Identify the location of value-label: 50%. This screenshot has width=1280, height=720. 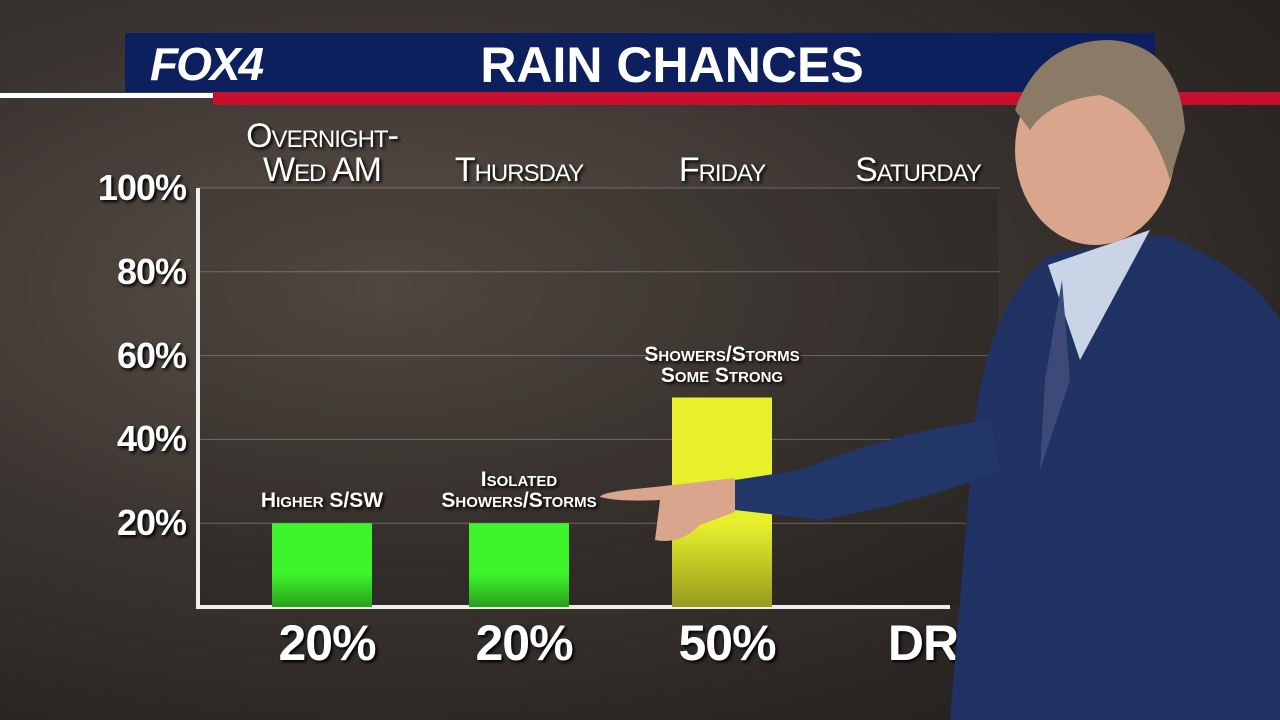
(727, 643).